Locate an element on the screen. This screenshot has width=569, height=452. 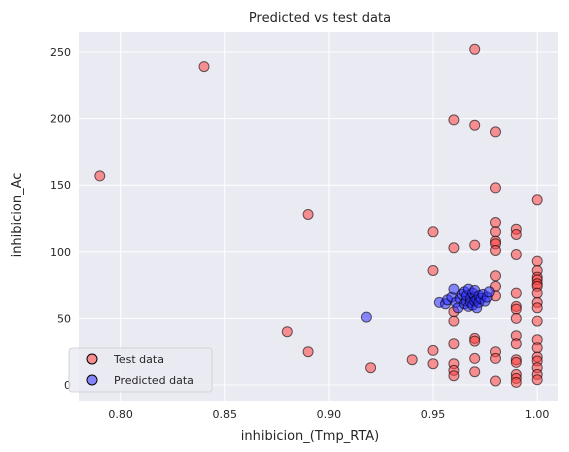
x-tick-label: 0.85 is located at coordinates (225, 414).